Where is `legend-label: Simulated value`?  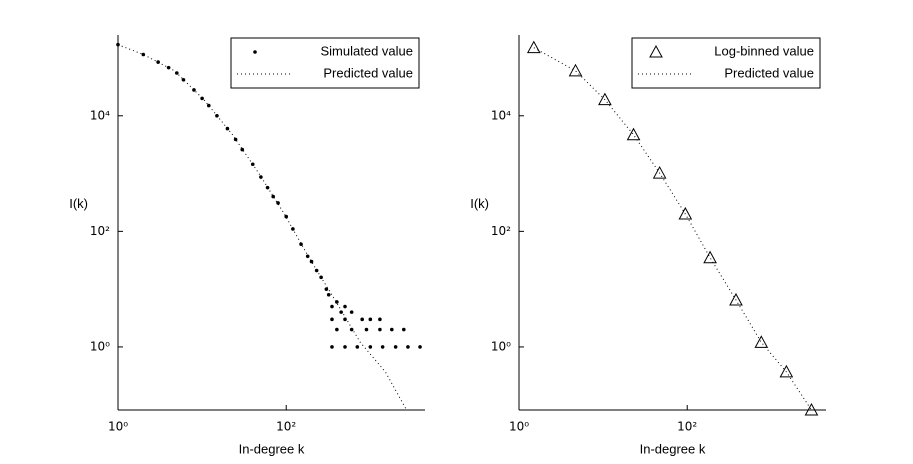 legend-label: Simulated value is located at coordinates (367, 50).